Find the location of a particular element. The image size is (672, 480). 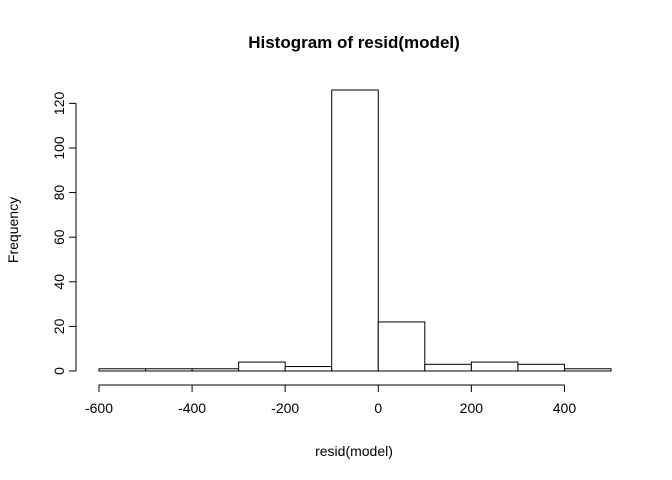

y-axis-label: Frequency is located at coordinates (13, 230).